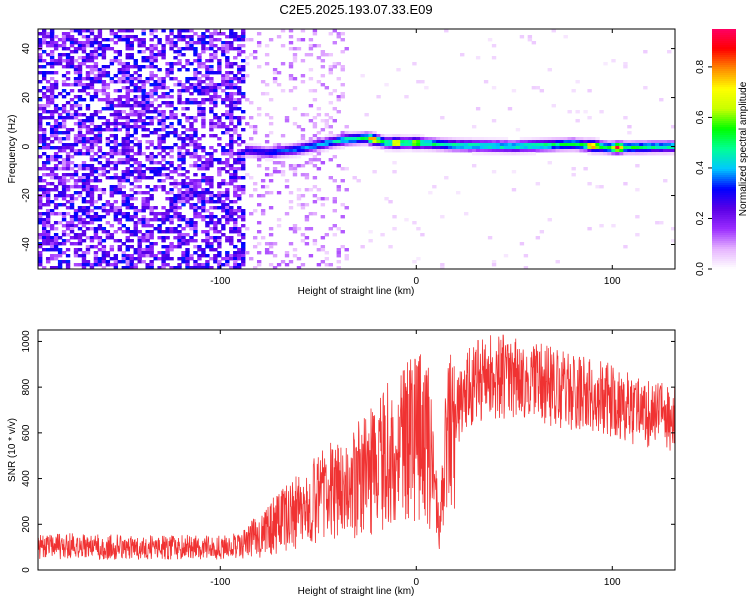 The height and width of the screenshot is (600, 750). I want to click on colorbar-ticks: 0.00.20.40.60.8, so click(703, 168).